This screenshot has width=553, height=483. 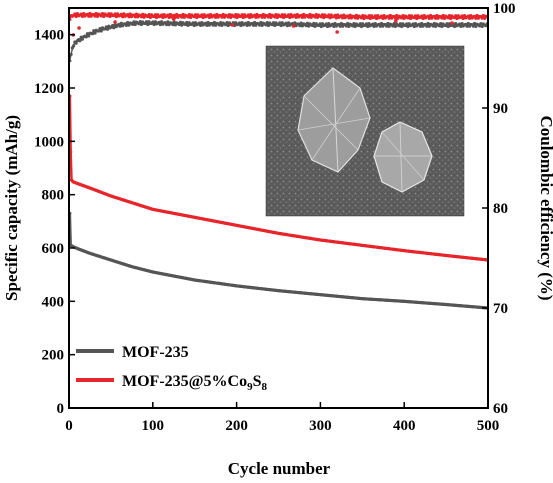 I want to click on x-tick-label: 0, so click(x=69, y=426).